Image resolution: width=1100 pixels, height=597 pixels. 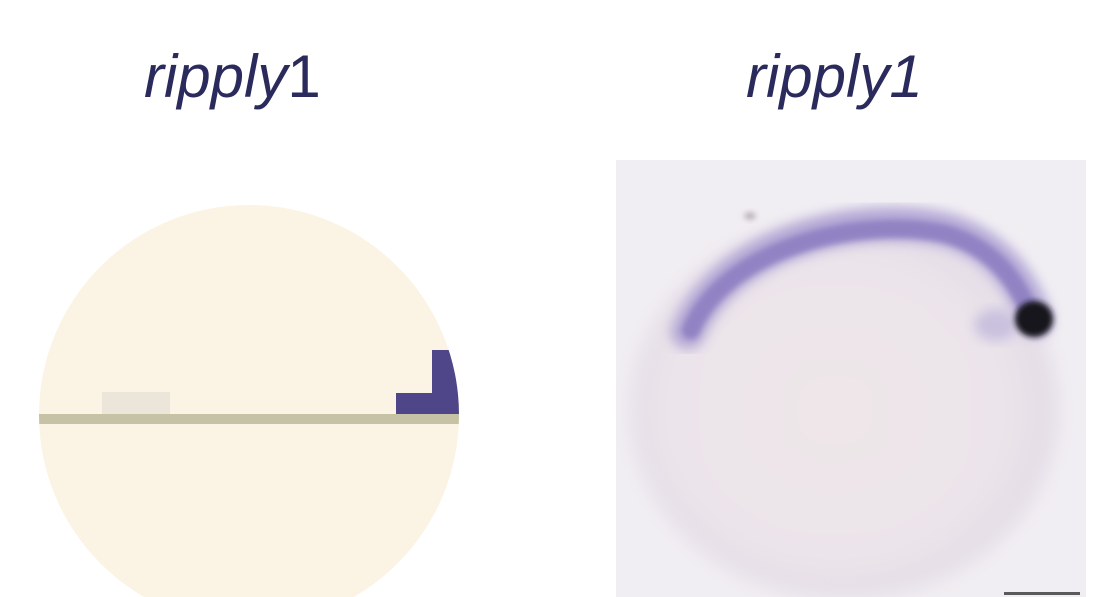 What do you see at coordinates (249, 419) in the screenshot?
I see `embryo-midline` at bounding box center [249, 419].